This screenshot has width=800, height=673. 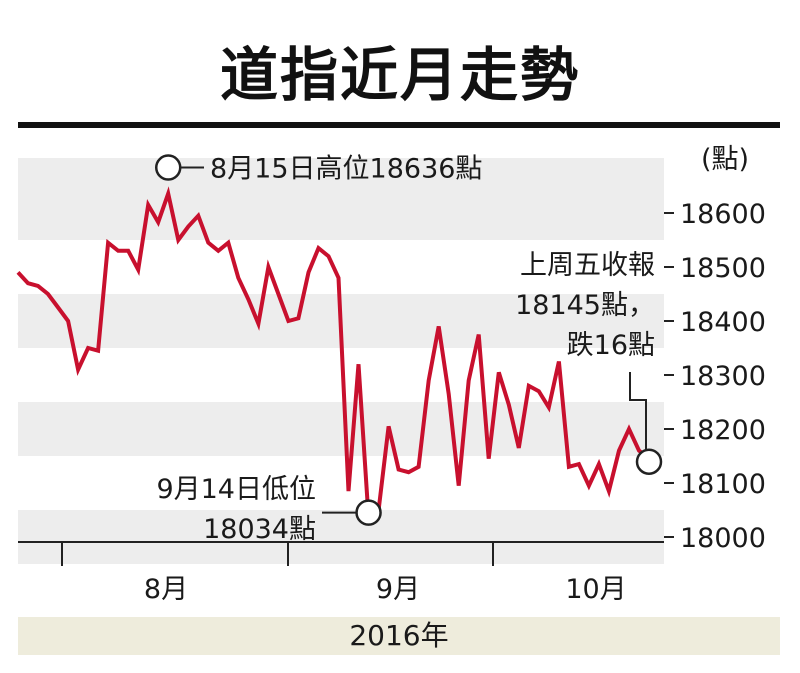 I want to click on last-annotation: 上周五收報, so click(x=587, y=265).